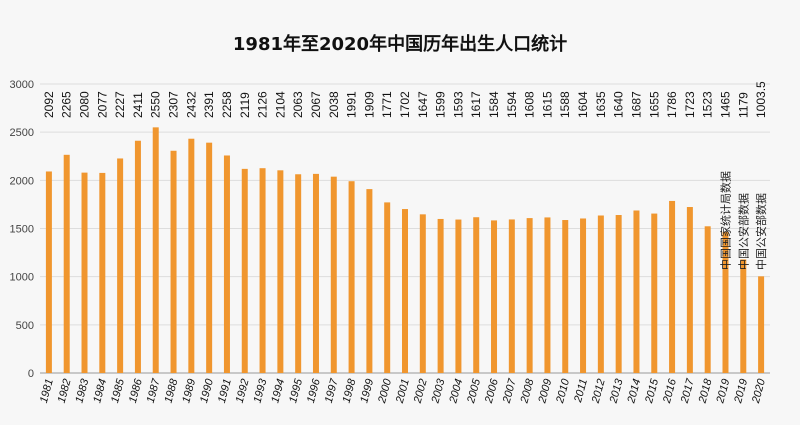 This screenshot has width=800, height=425. Describe the element at coordinates (25, 326) in the screenshot. I see `y-tick-label: 500` at that location.